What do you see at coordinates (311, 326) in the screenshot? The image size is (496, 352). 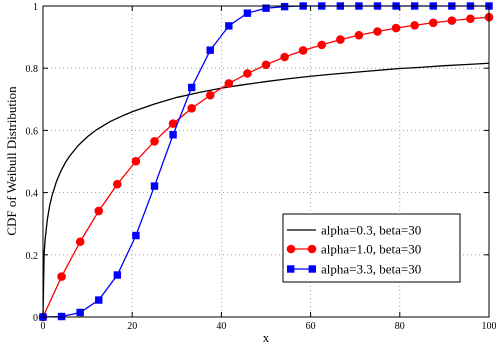 I see `x-tick-label: 60` at bounding box center [311, 326].